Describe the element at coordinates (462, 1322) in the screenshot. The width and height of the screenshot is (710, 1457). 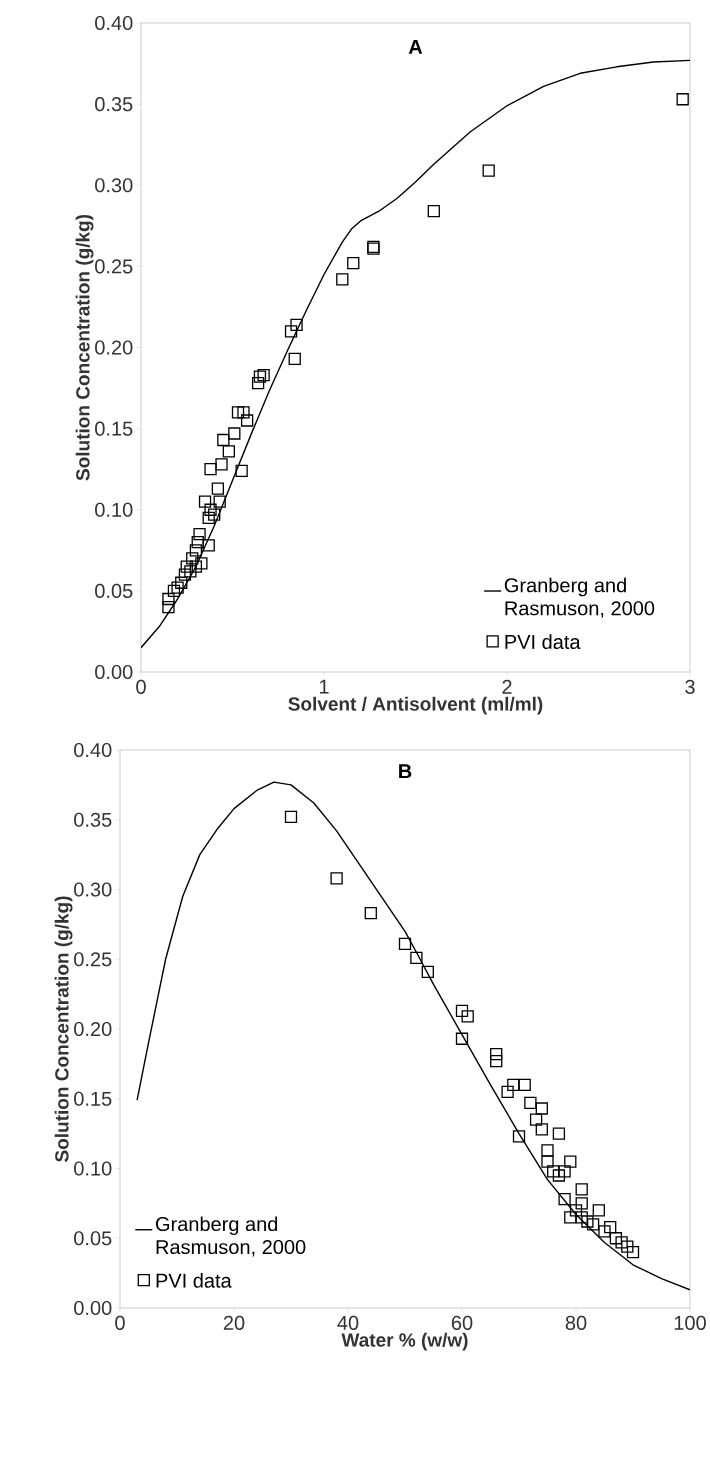
I see `x-tick-label: 60` at that location.